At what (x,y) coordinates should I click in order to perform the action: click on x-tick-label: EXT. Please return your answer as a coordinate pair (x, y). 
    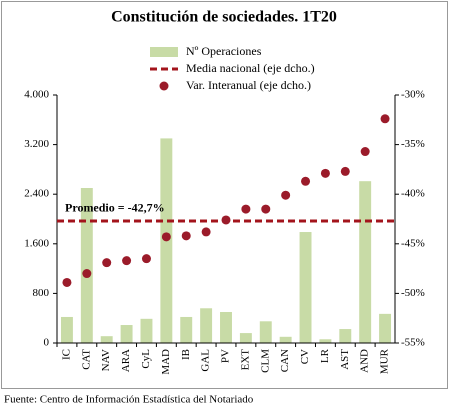
    Looking at the image, I should click on (245, 360).